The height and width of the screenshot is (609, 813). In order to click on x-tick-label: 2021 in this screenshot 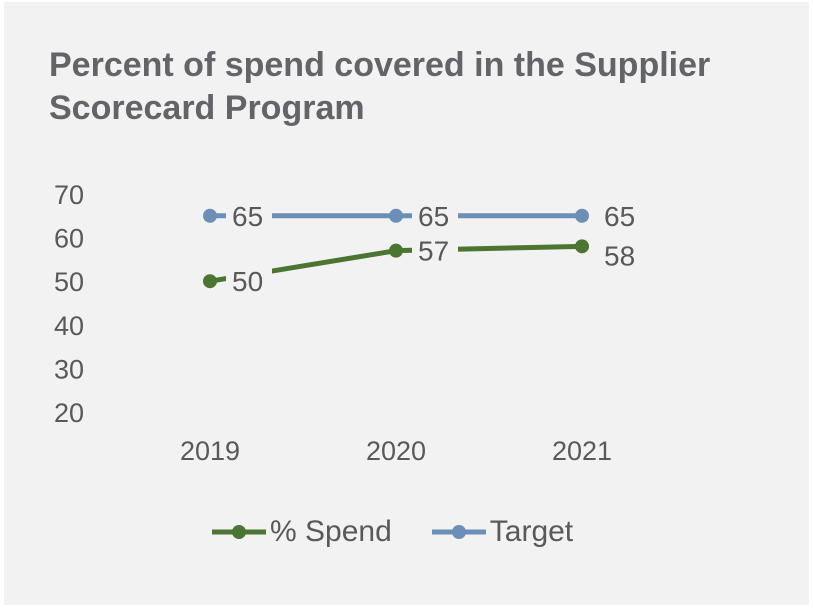, I will do `click(582, 451)`.